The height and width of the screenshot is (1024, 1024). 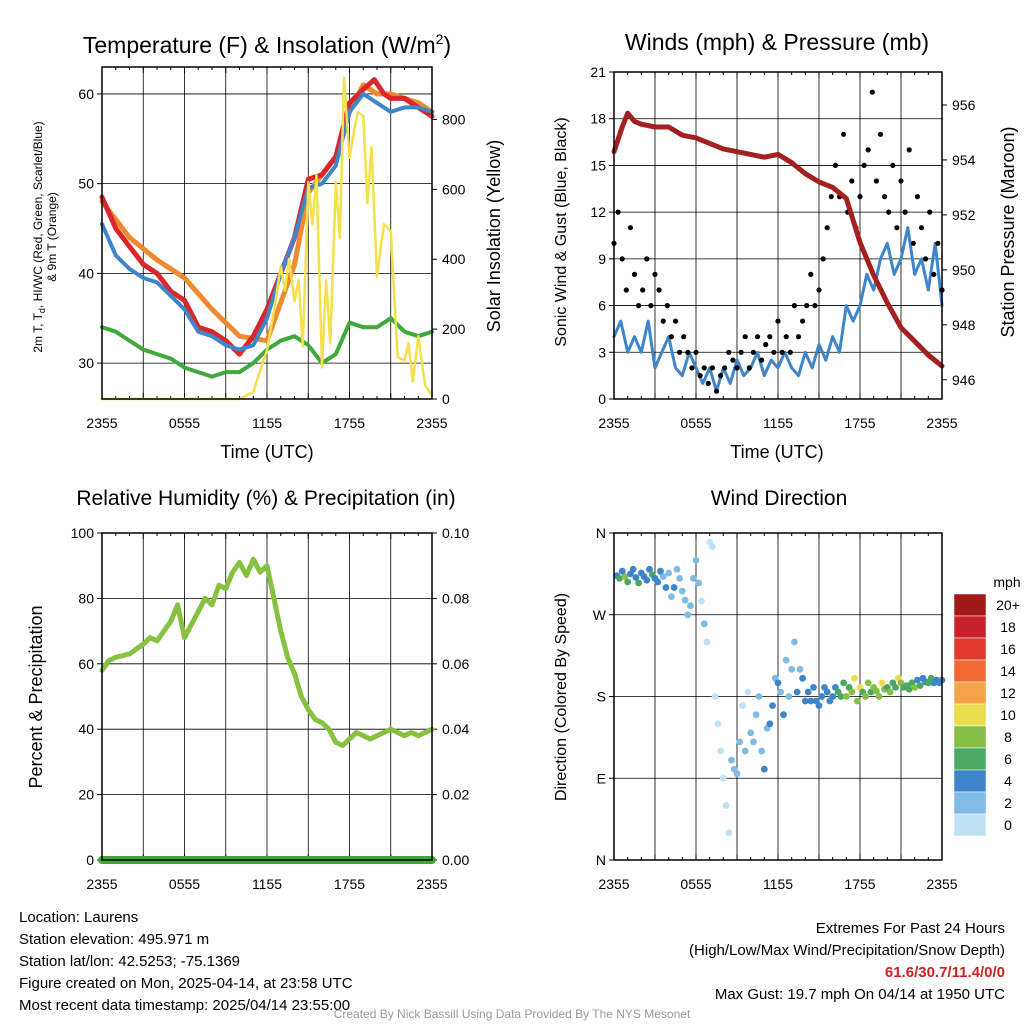 I want to click on temperature-xtick-label: 1755, so click(x=349, y=423).